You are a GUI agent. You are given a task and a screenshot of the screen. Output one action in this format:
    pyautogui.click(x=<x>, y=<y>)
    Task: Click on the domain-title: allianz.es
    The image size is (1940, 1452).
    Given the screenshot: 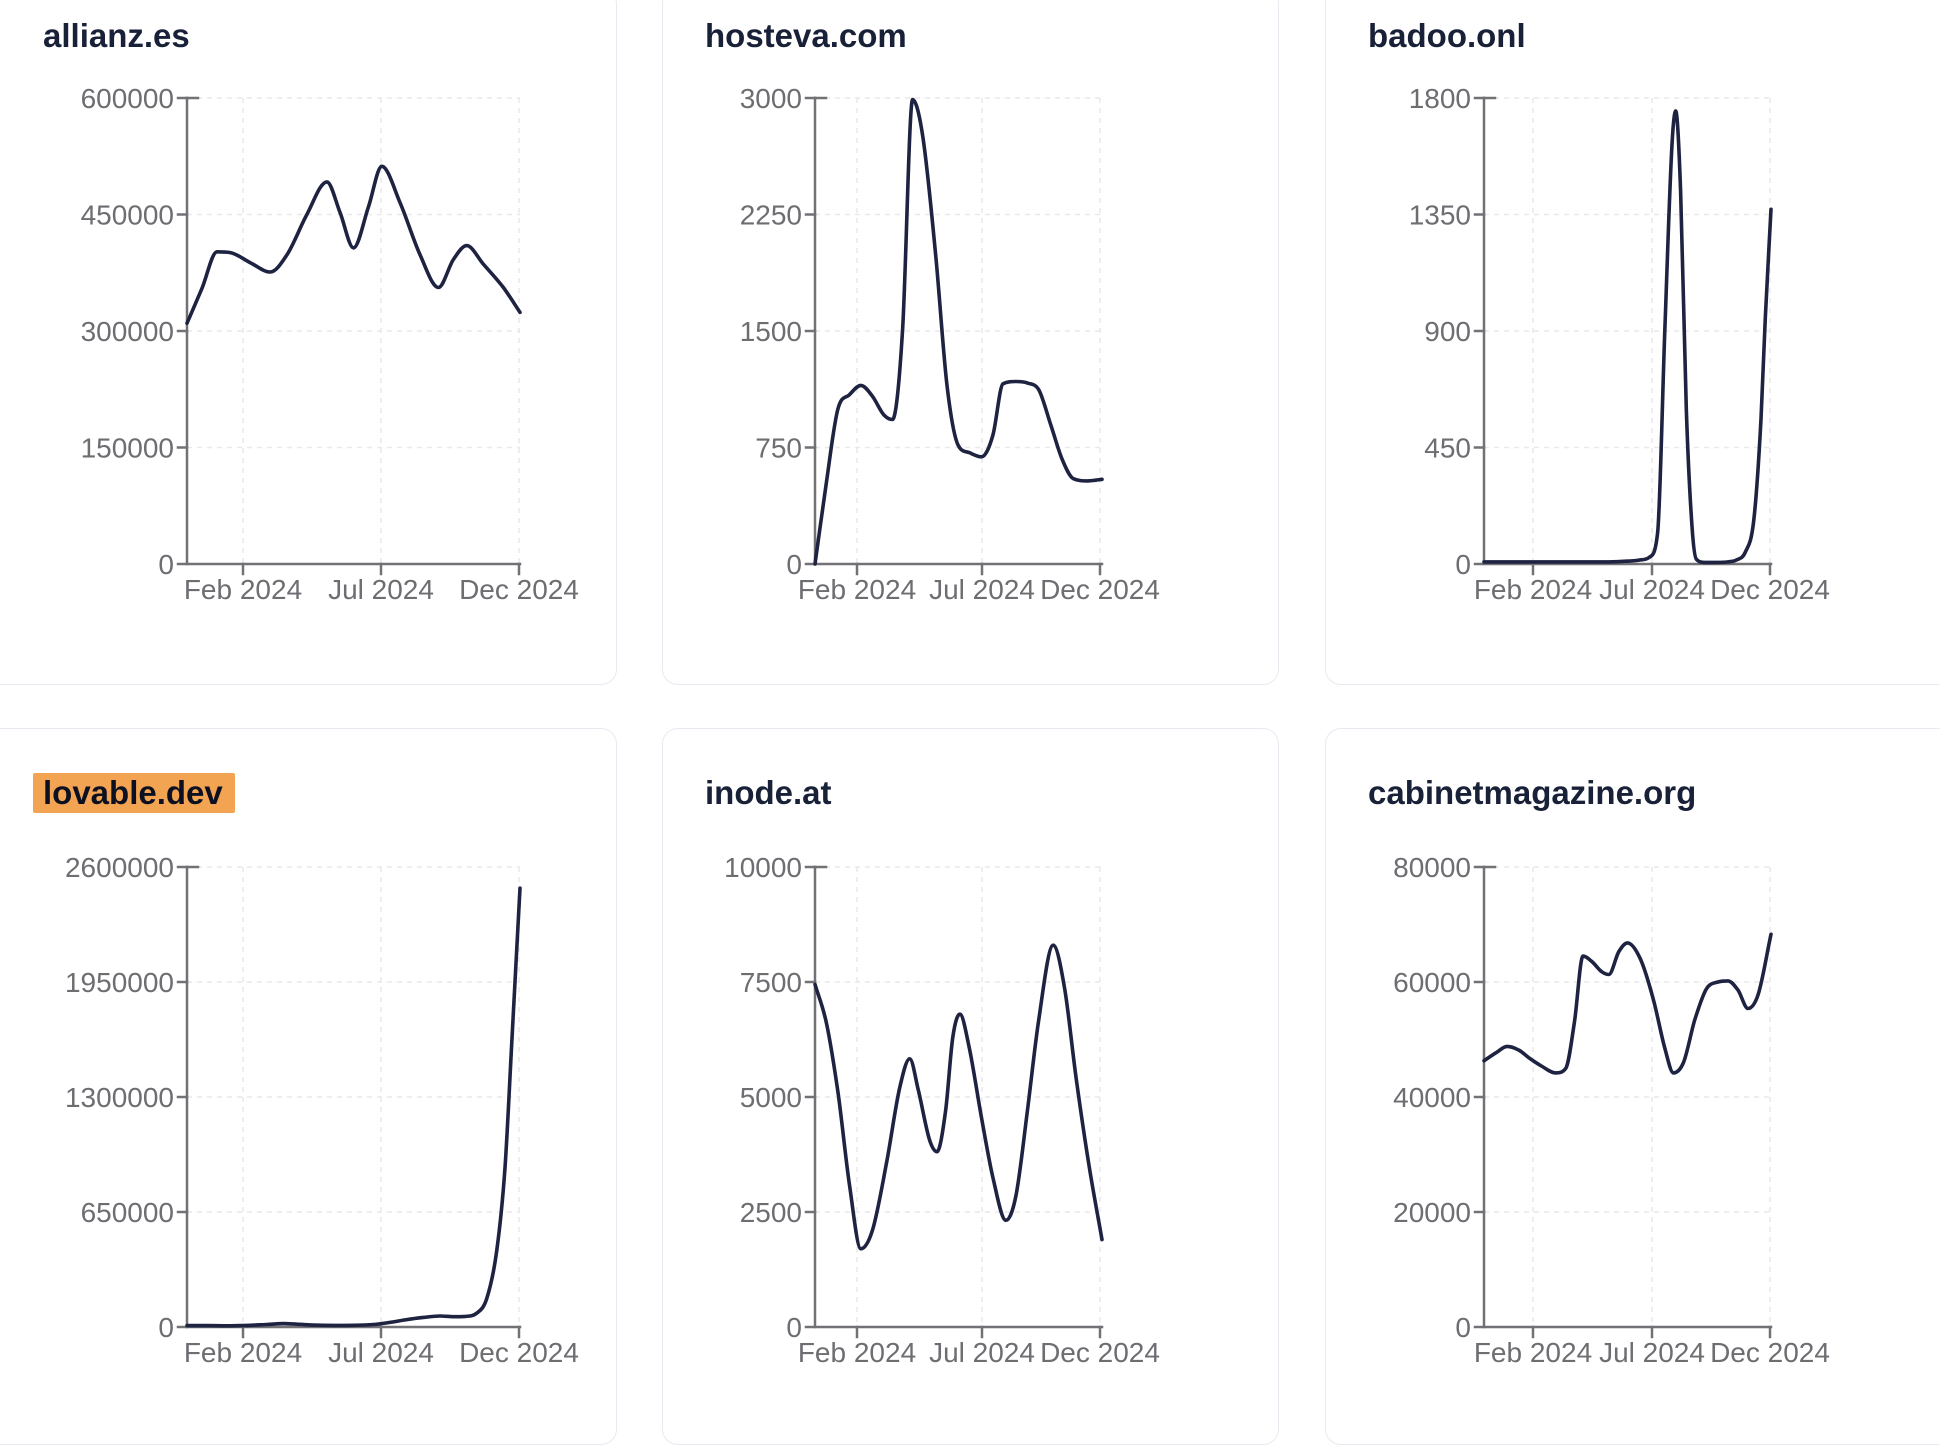 What is the action you would take?
    pyautogui.click(x=116, y=35)
    